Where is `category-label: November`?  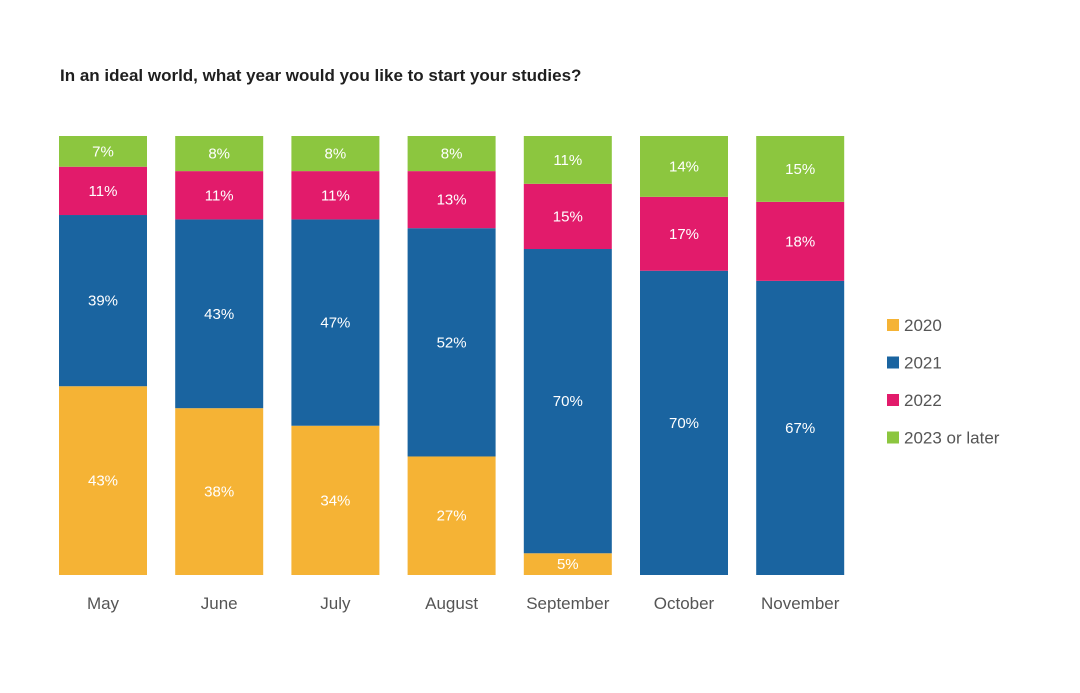 category-label: November is located at coordinates (800, 603).